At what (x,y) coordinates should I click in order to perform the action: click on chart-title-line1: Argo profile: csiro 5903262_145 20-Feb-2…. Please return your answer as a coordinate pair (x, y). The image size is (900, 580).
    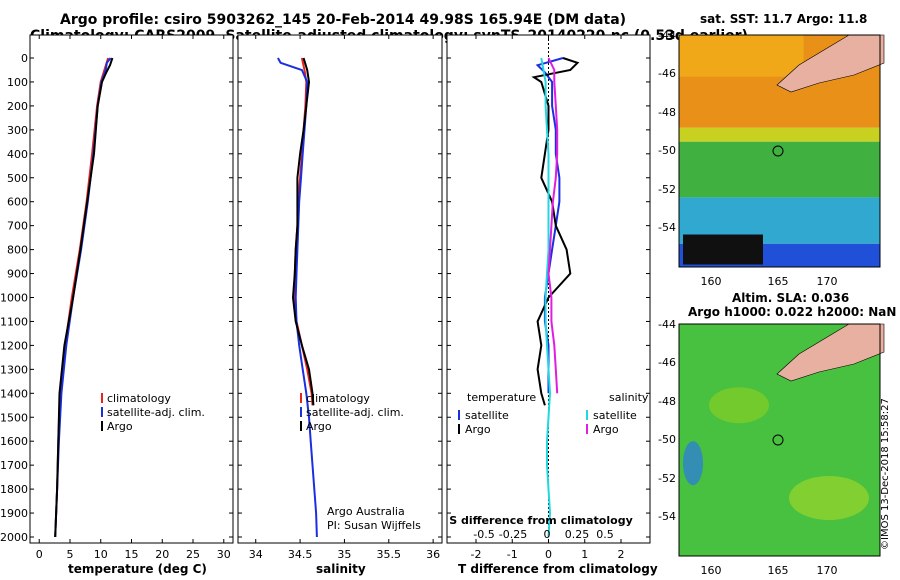
    Looking at the image, I should click on (343, 20).